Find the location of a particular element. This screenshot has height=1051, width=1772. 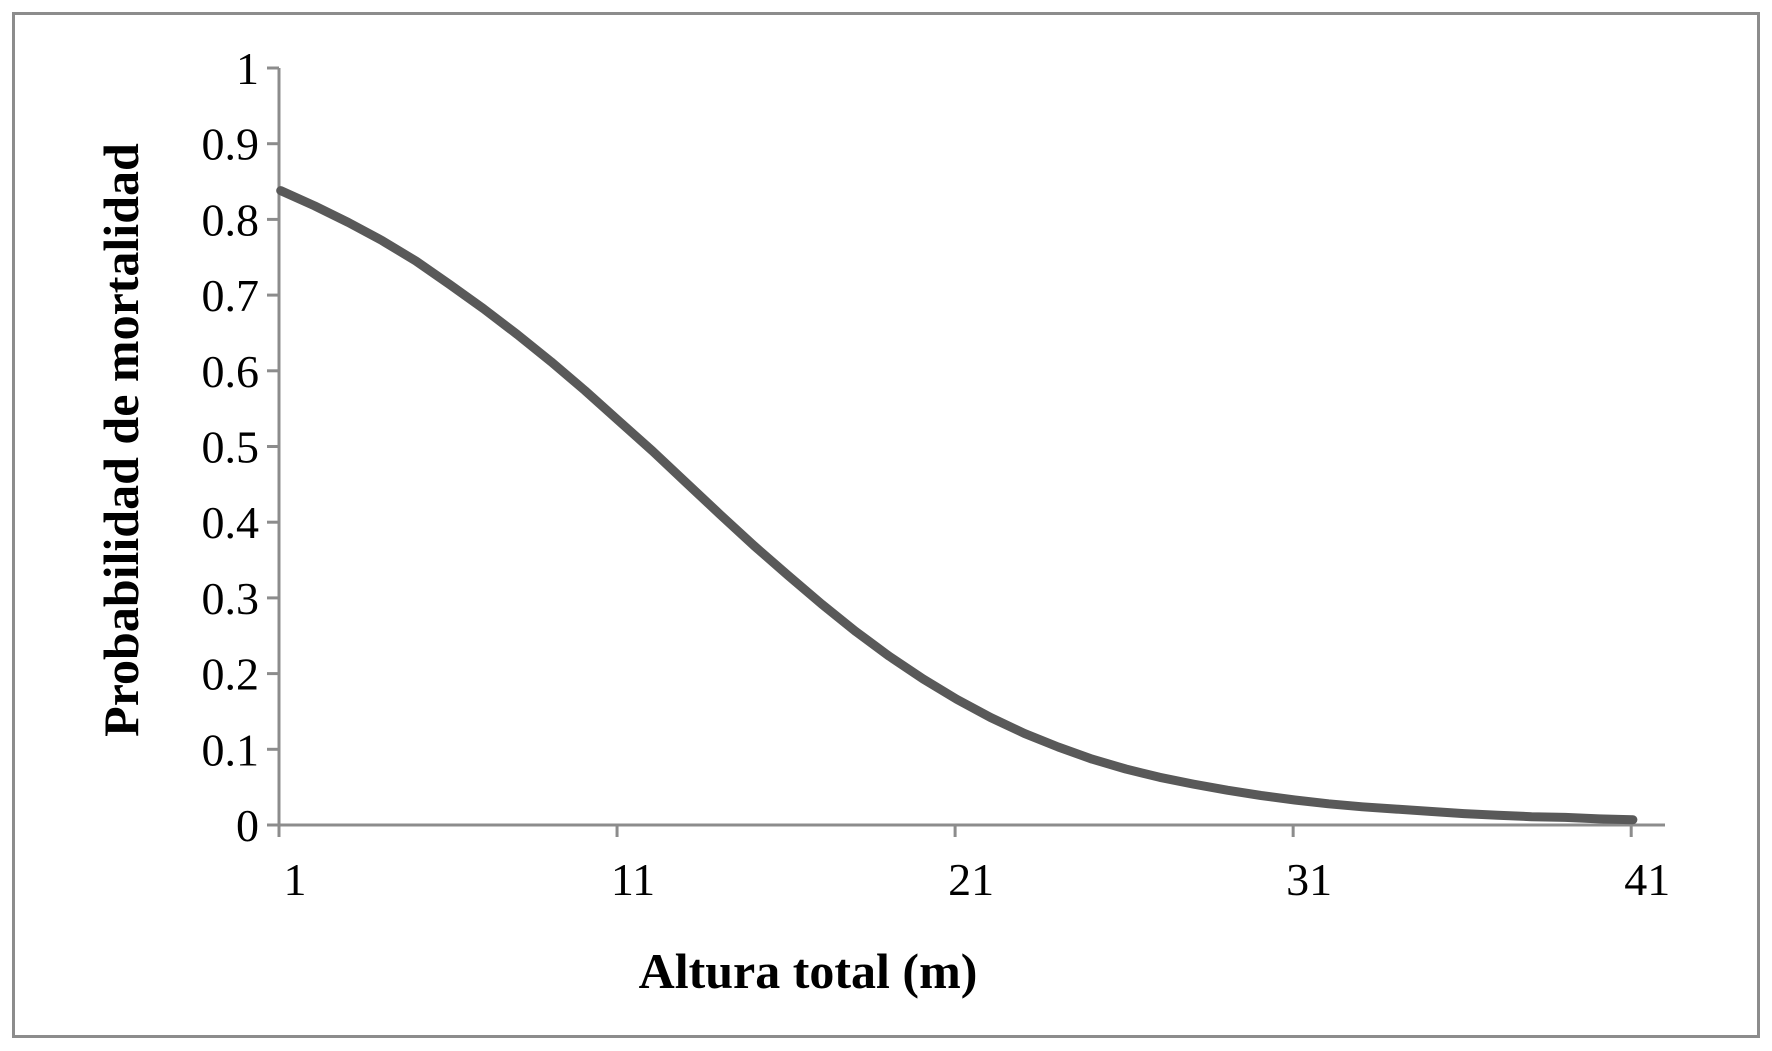

y-tick-label: 0.6 is located at coordinates (231, 371).